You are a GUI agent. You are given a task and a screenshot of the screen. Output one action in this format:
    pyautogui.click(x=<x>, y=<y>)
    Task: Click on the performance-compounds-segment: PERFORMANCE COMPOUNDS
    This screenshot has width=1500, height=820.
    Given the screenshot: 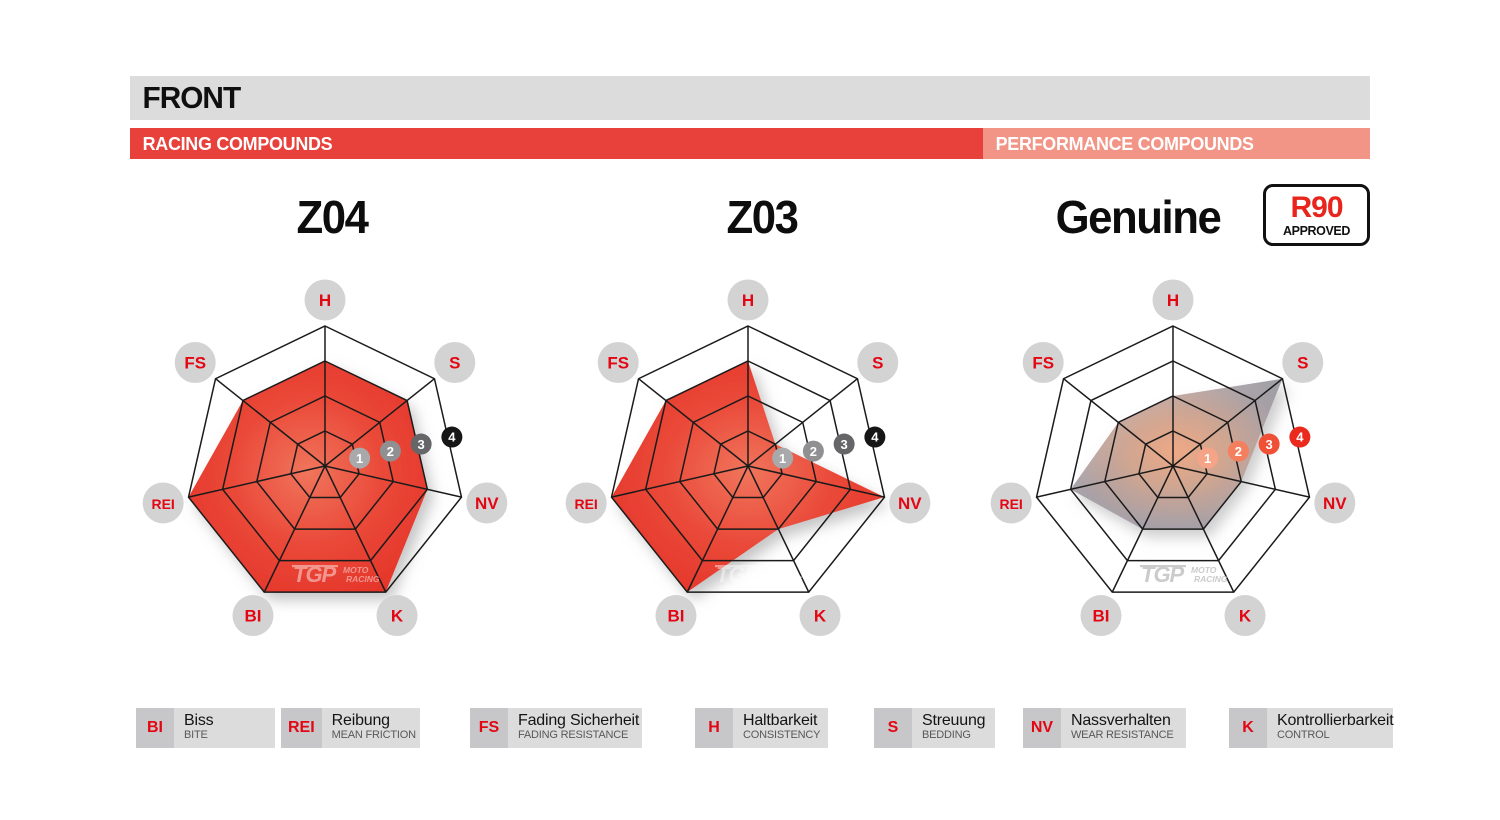 What is the action you would take?
    pyautogui.click(x=1176, y=143)
    